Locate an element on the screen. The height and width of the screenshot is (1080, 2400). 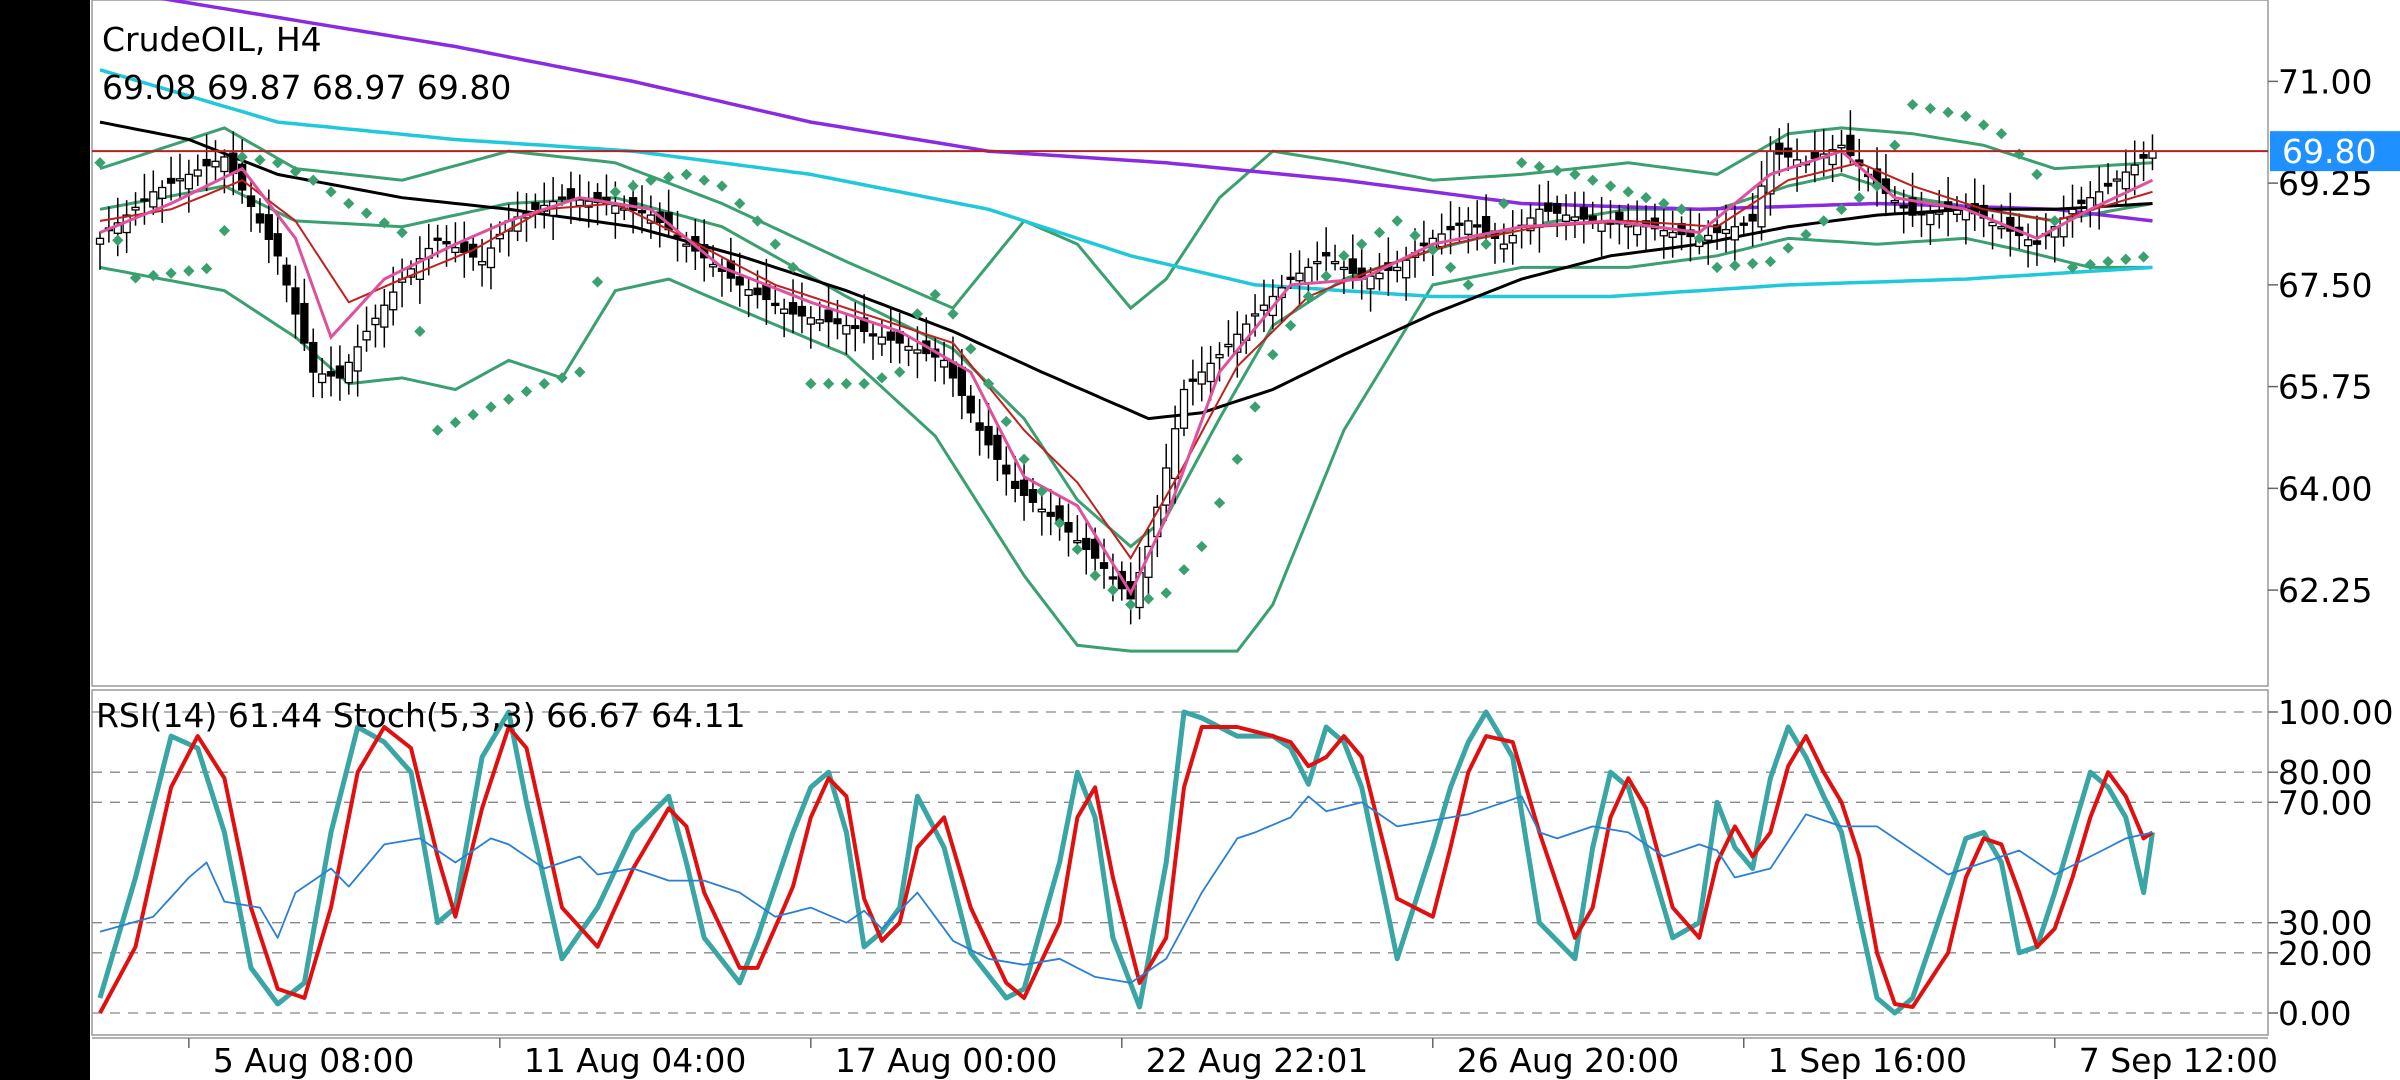
current-price-label: 69.80 is located at coordinates (2329, 151).